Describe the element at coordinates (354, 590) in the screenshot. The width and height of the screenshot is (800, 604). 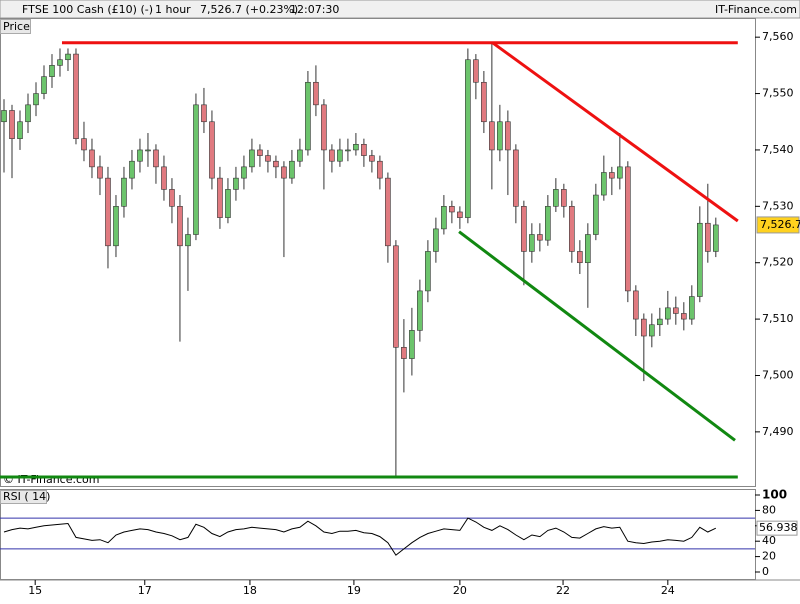
I see `x-tick-label: 19` at that location.